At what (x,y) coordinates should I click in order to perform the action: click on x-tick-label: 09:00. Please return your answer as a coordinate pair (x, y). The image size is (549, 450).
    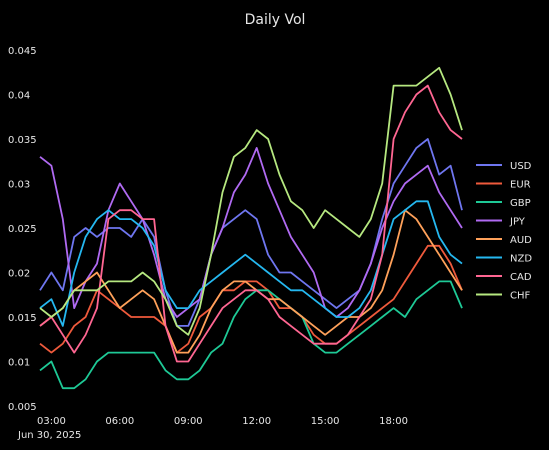
    Looking at the image, I should click on (188, 421).